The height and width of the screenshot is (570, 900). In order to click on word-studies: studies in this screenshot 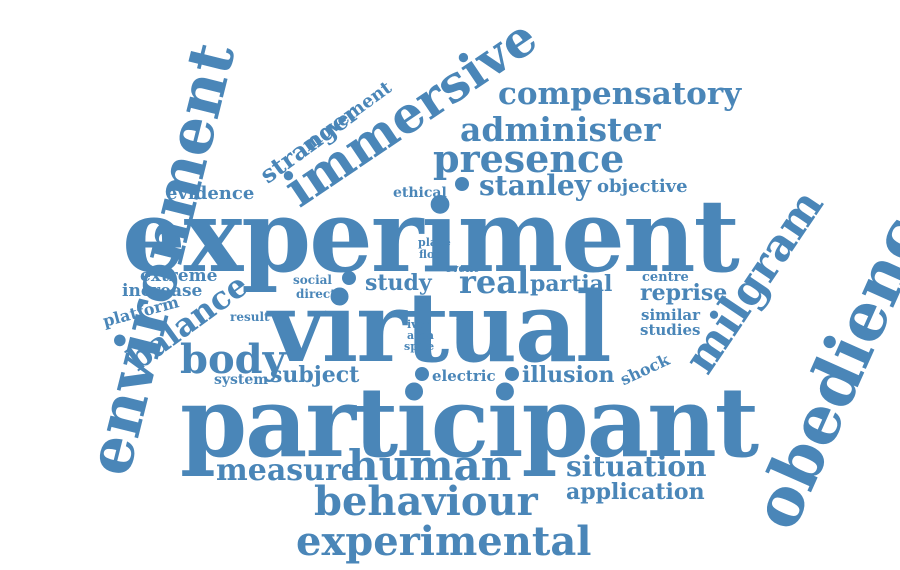, I will do `click(670, 330)`.